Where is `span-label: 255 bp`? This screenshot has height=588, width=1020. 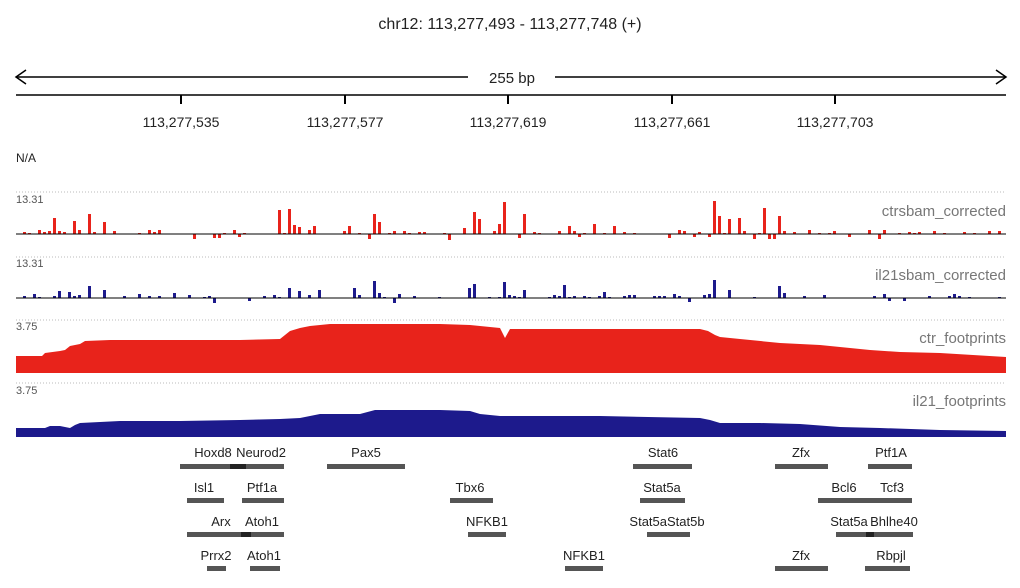 span-label: 255 bp is located at coordinates (512, 78).